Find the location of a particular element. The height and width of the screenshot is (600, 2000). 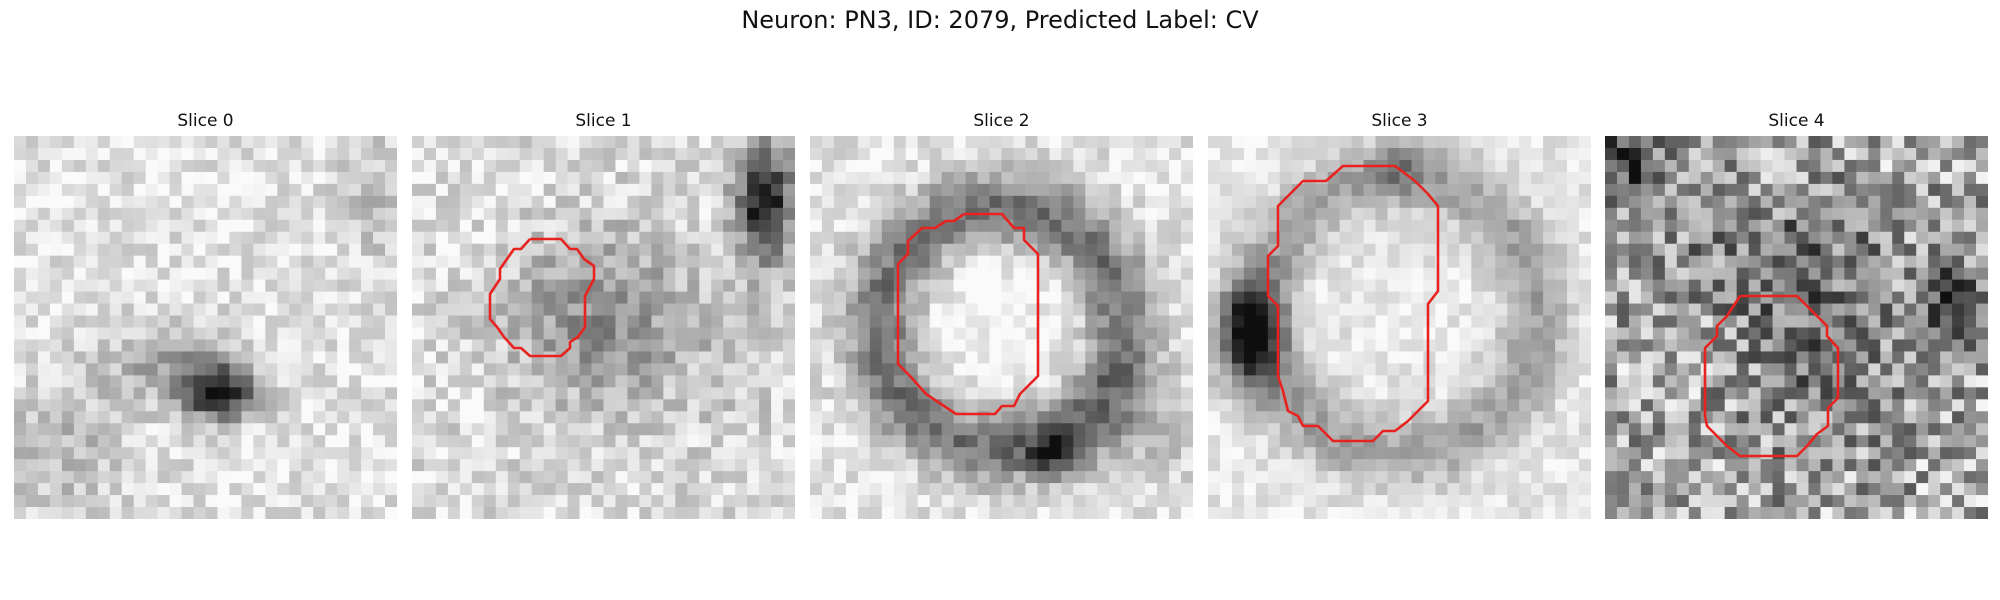

slice-panel-4: Slice 4 is located at coordinates (1796, 313).